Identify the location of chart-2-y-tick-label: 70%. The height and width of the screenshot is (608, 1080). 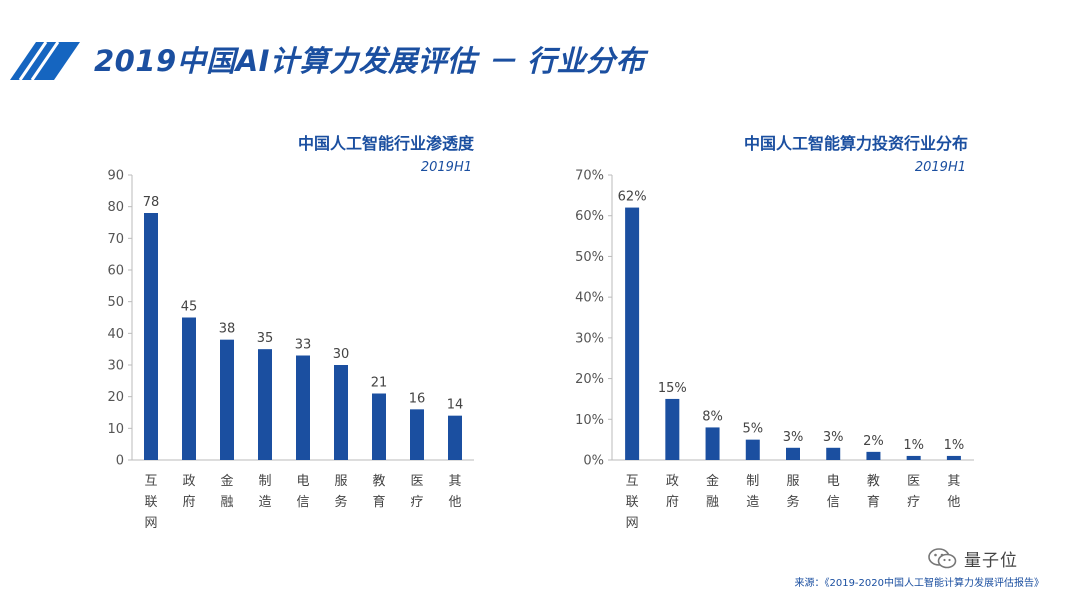
(589, 176).